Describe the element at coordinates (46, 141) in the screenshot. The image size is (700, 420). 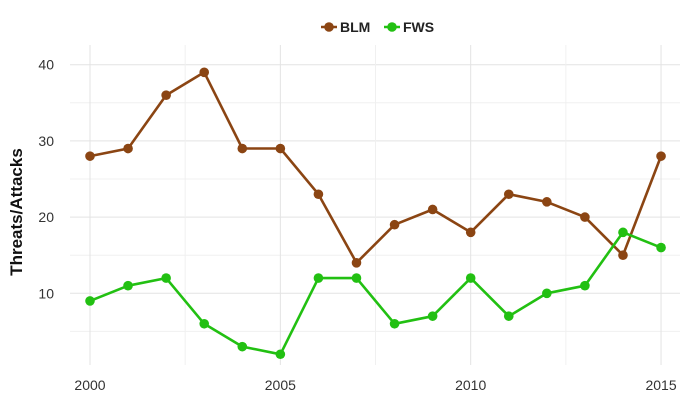
I see `y-tick-label: 30` at that location.